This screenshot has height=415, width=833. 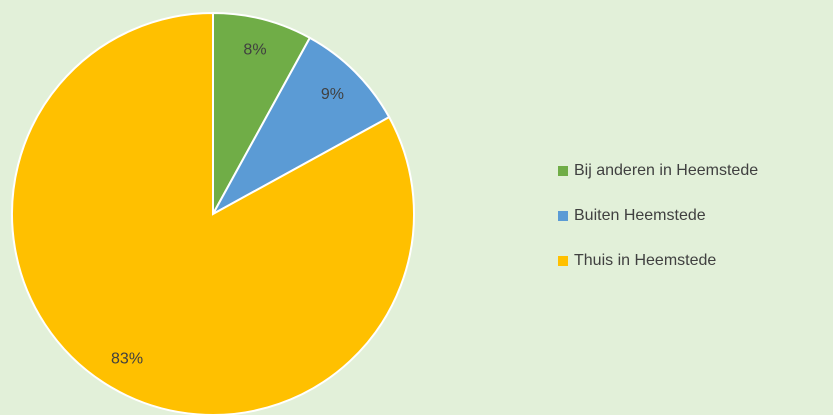 What do you see at coordinates (645, 260) in the screenshot?
I see `legend-label: Thuis in Heemstede` at bounding box center [645, 260].